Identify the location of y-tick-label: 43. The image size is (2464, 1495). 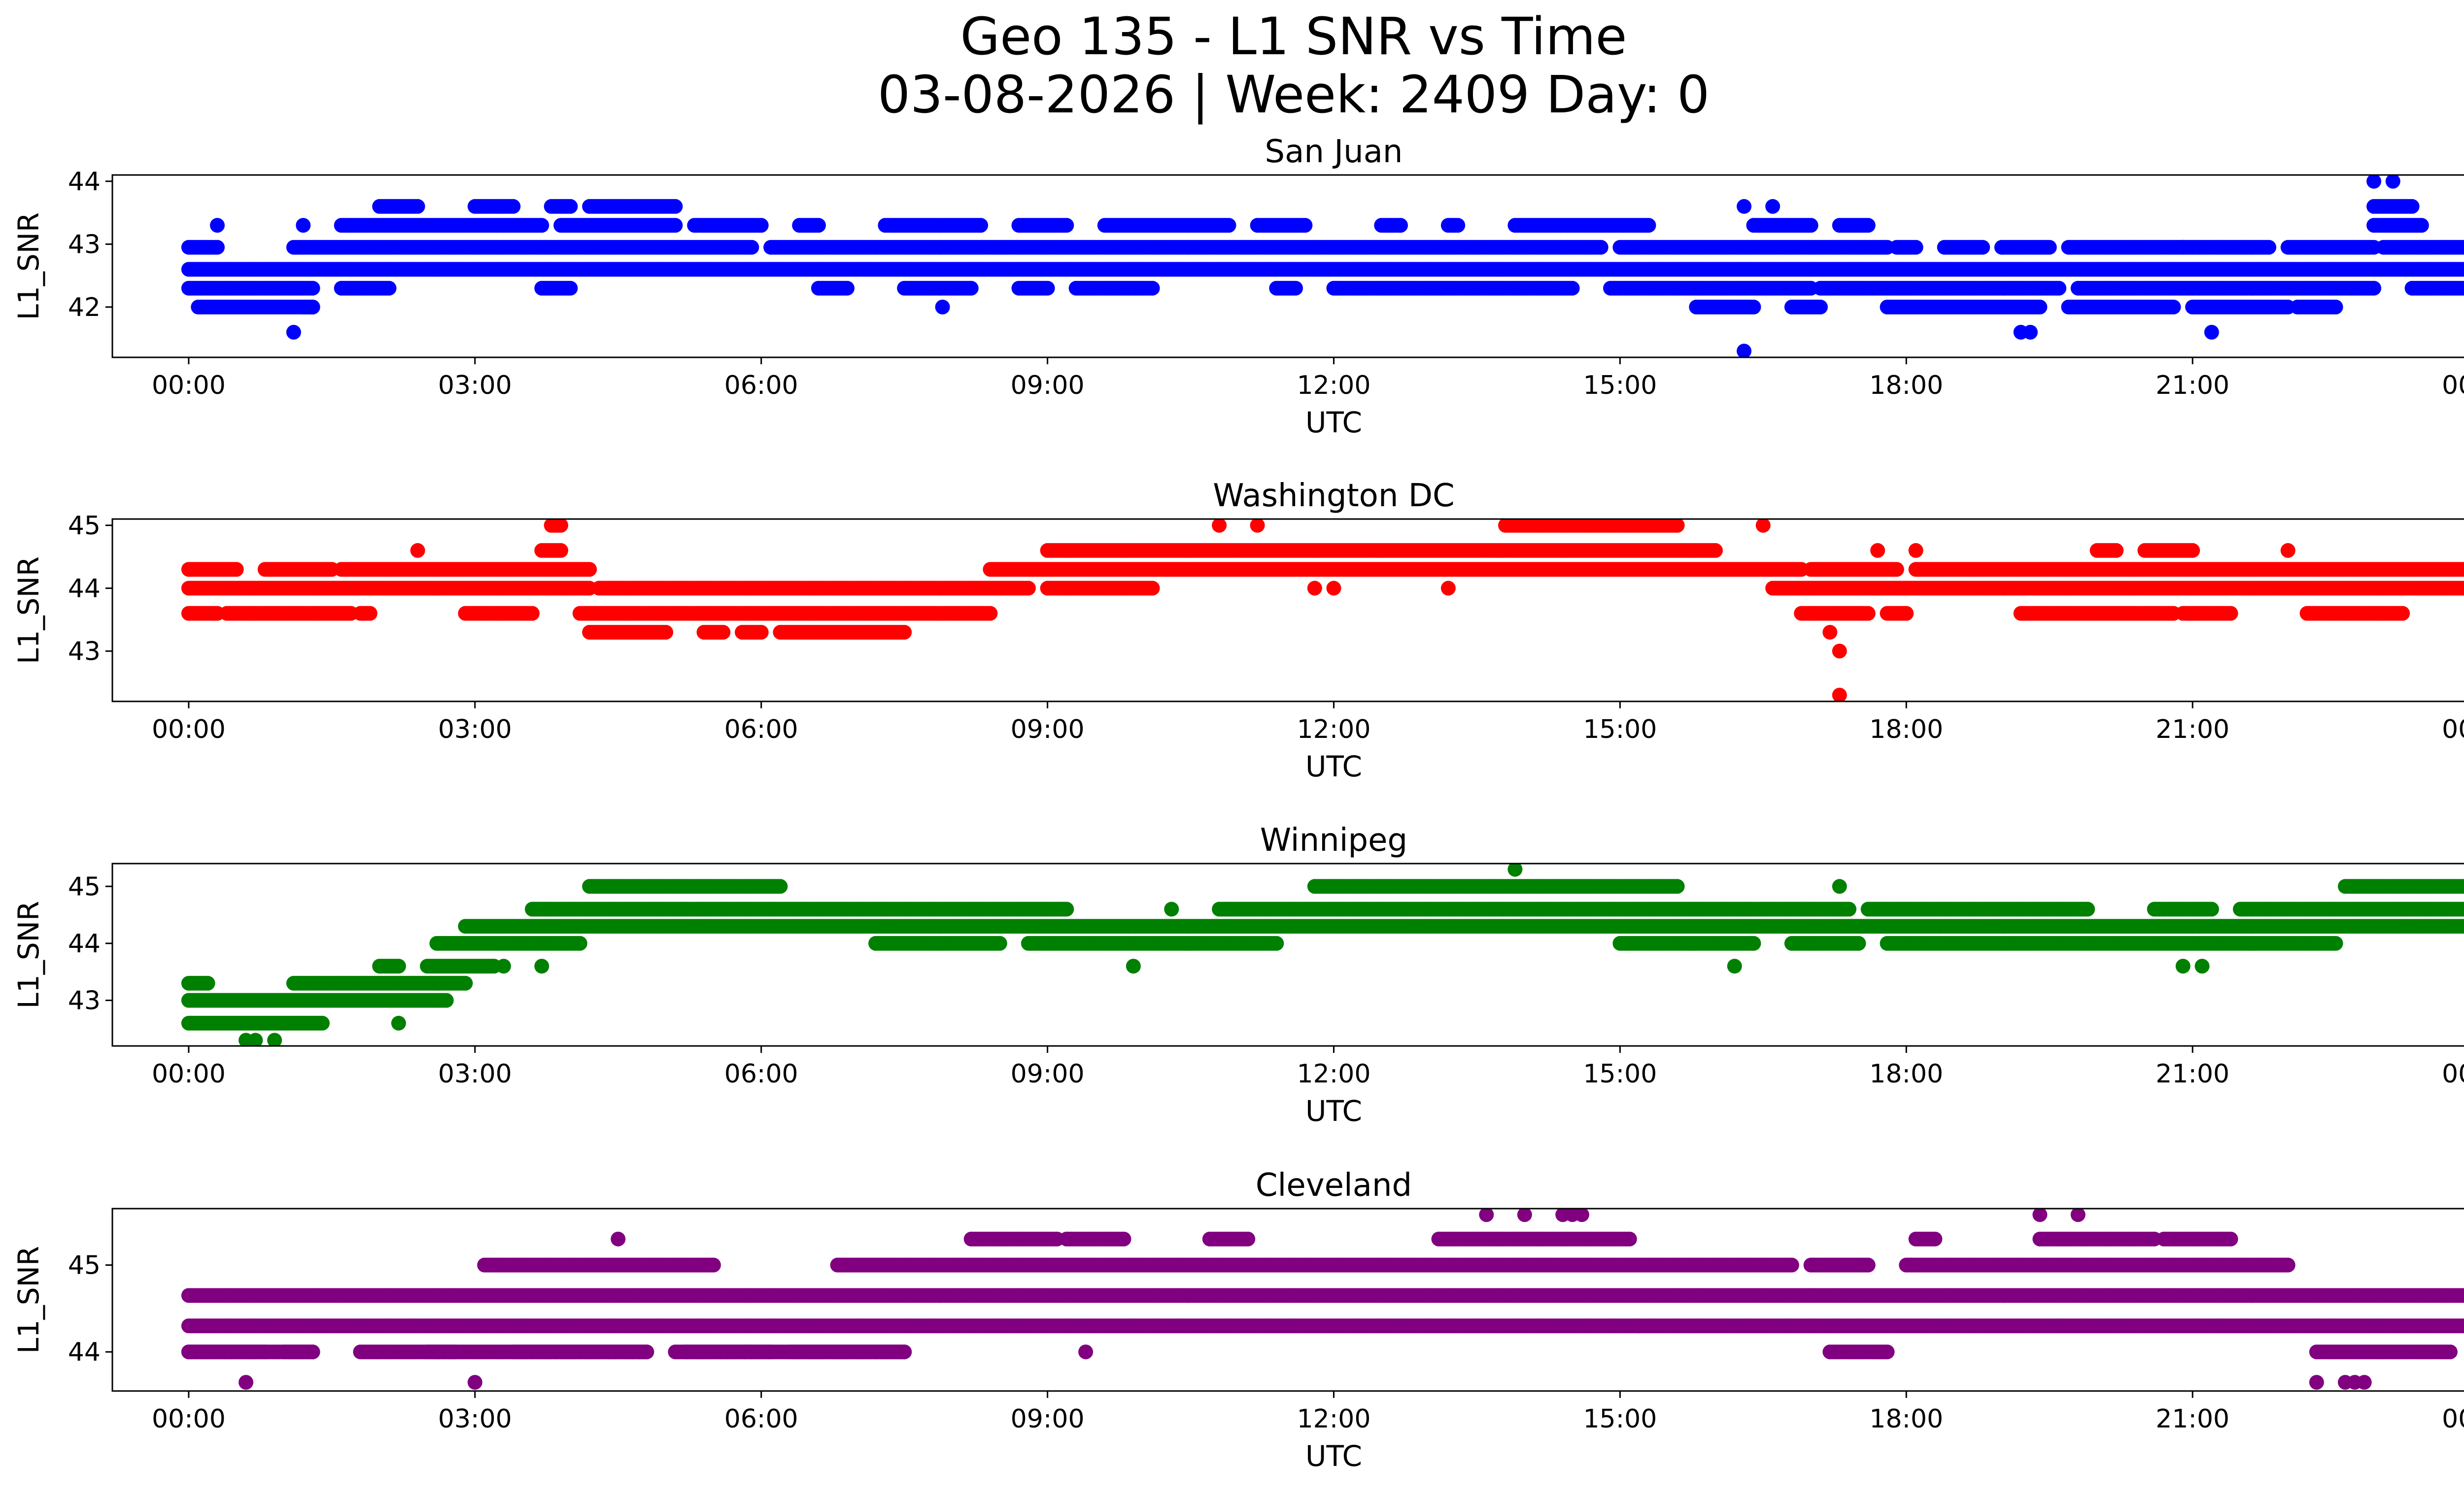
(84, 244).